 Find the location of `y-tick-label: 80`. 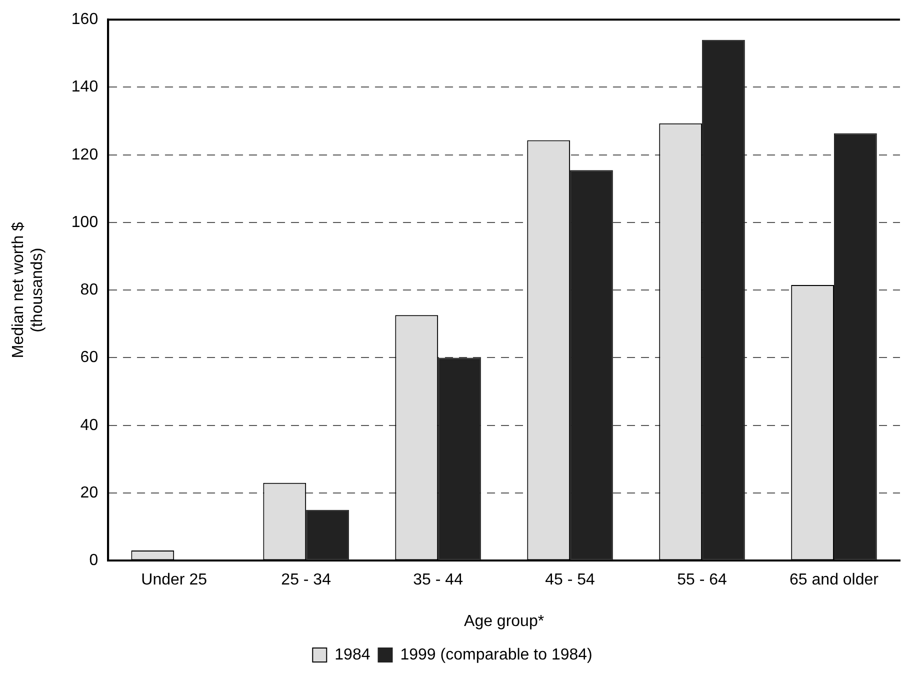

y-tick-label: 80 is located at coordinates (89, 290).